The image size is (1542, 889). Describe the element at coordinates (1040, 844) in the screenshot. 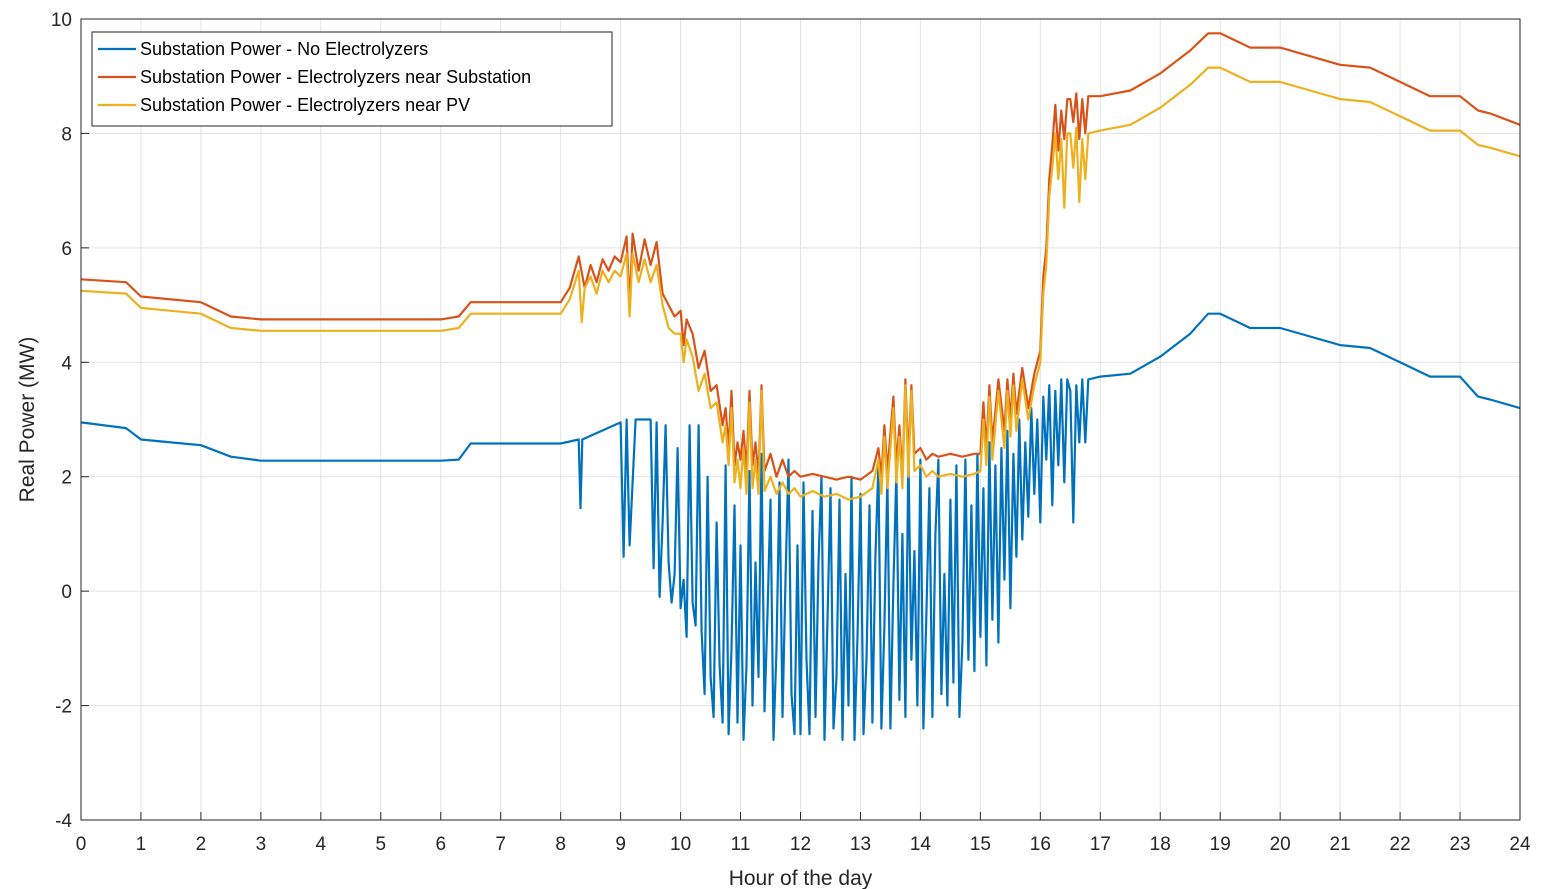

I see `x-tick-label: 16` at that location.